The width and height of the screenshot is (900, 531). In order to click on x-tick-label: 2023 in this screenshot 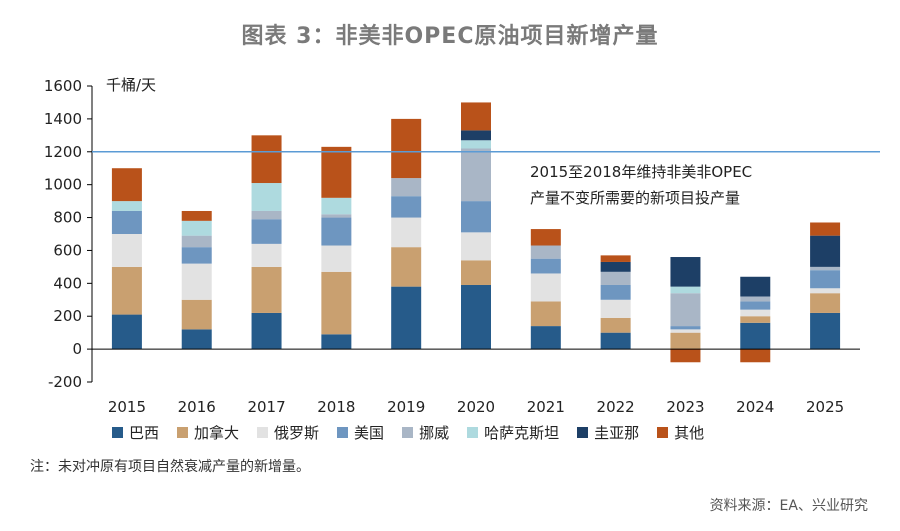, I will do `click(685, 407)`.